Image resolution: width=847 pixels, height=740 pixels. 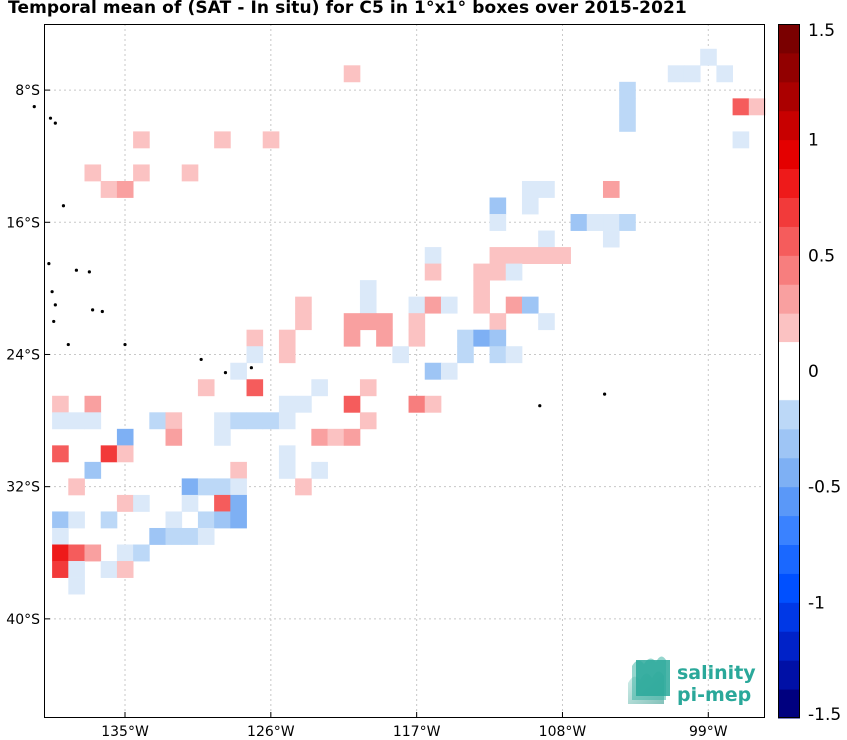 What do you see at coordinates (716, 673) in the screenshot?
I see `logo-line1: salinity` at bounding box center [716, 673].